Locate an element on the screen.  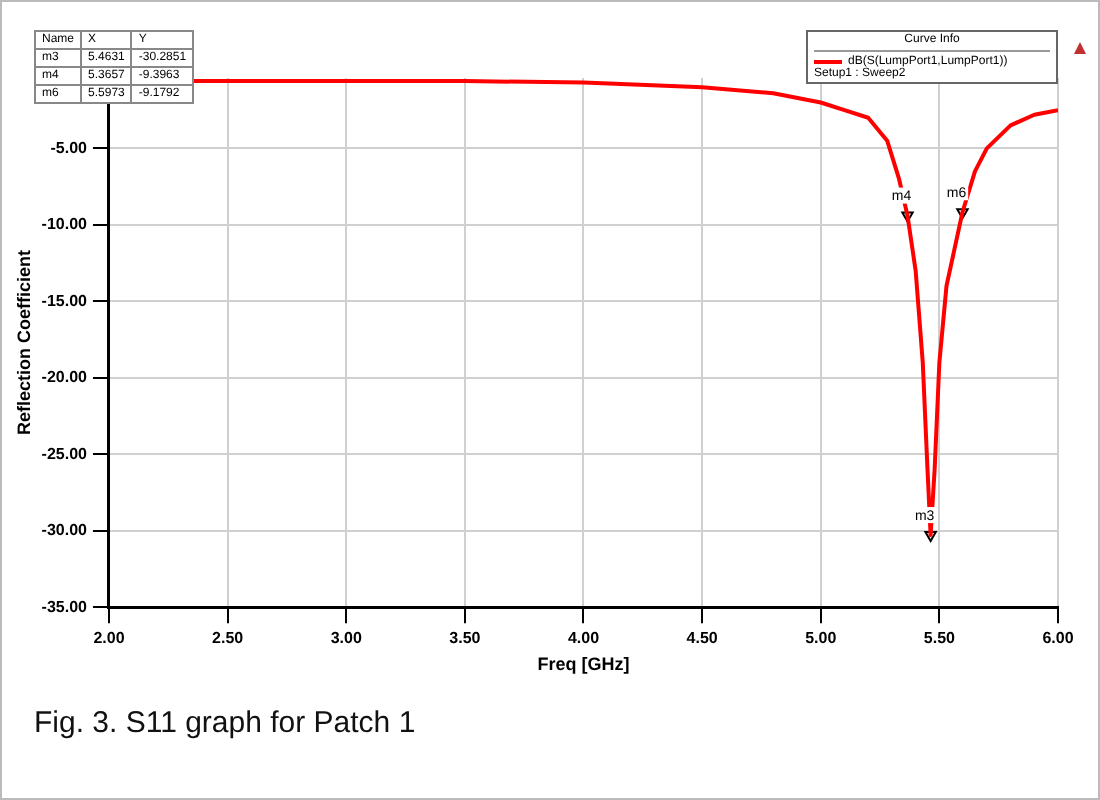
y-tick-label: -5.00 is located at coordinates (69, 147).